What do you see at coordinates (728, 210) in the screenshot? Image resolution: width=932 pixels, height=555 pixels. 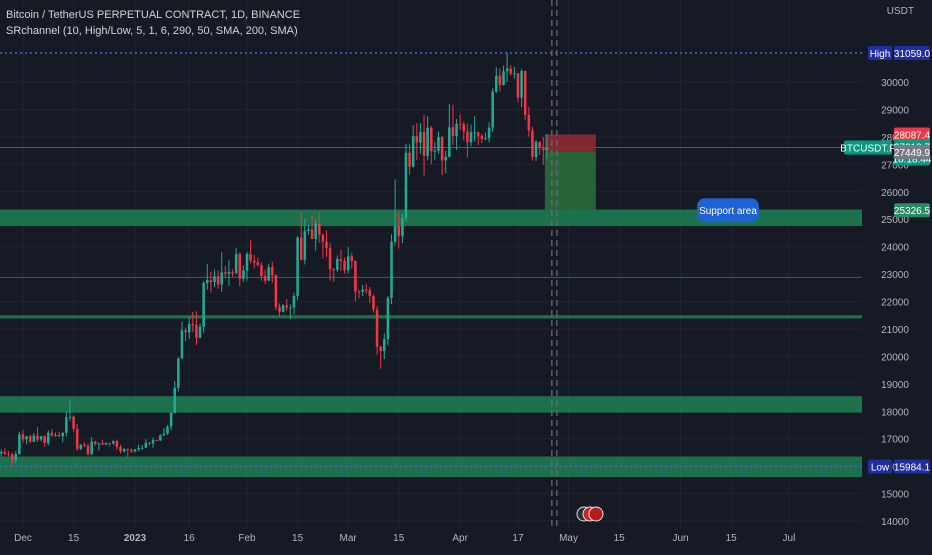 I see `support-area-bubble` at bounding box center [728, 210].